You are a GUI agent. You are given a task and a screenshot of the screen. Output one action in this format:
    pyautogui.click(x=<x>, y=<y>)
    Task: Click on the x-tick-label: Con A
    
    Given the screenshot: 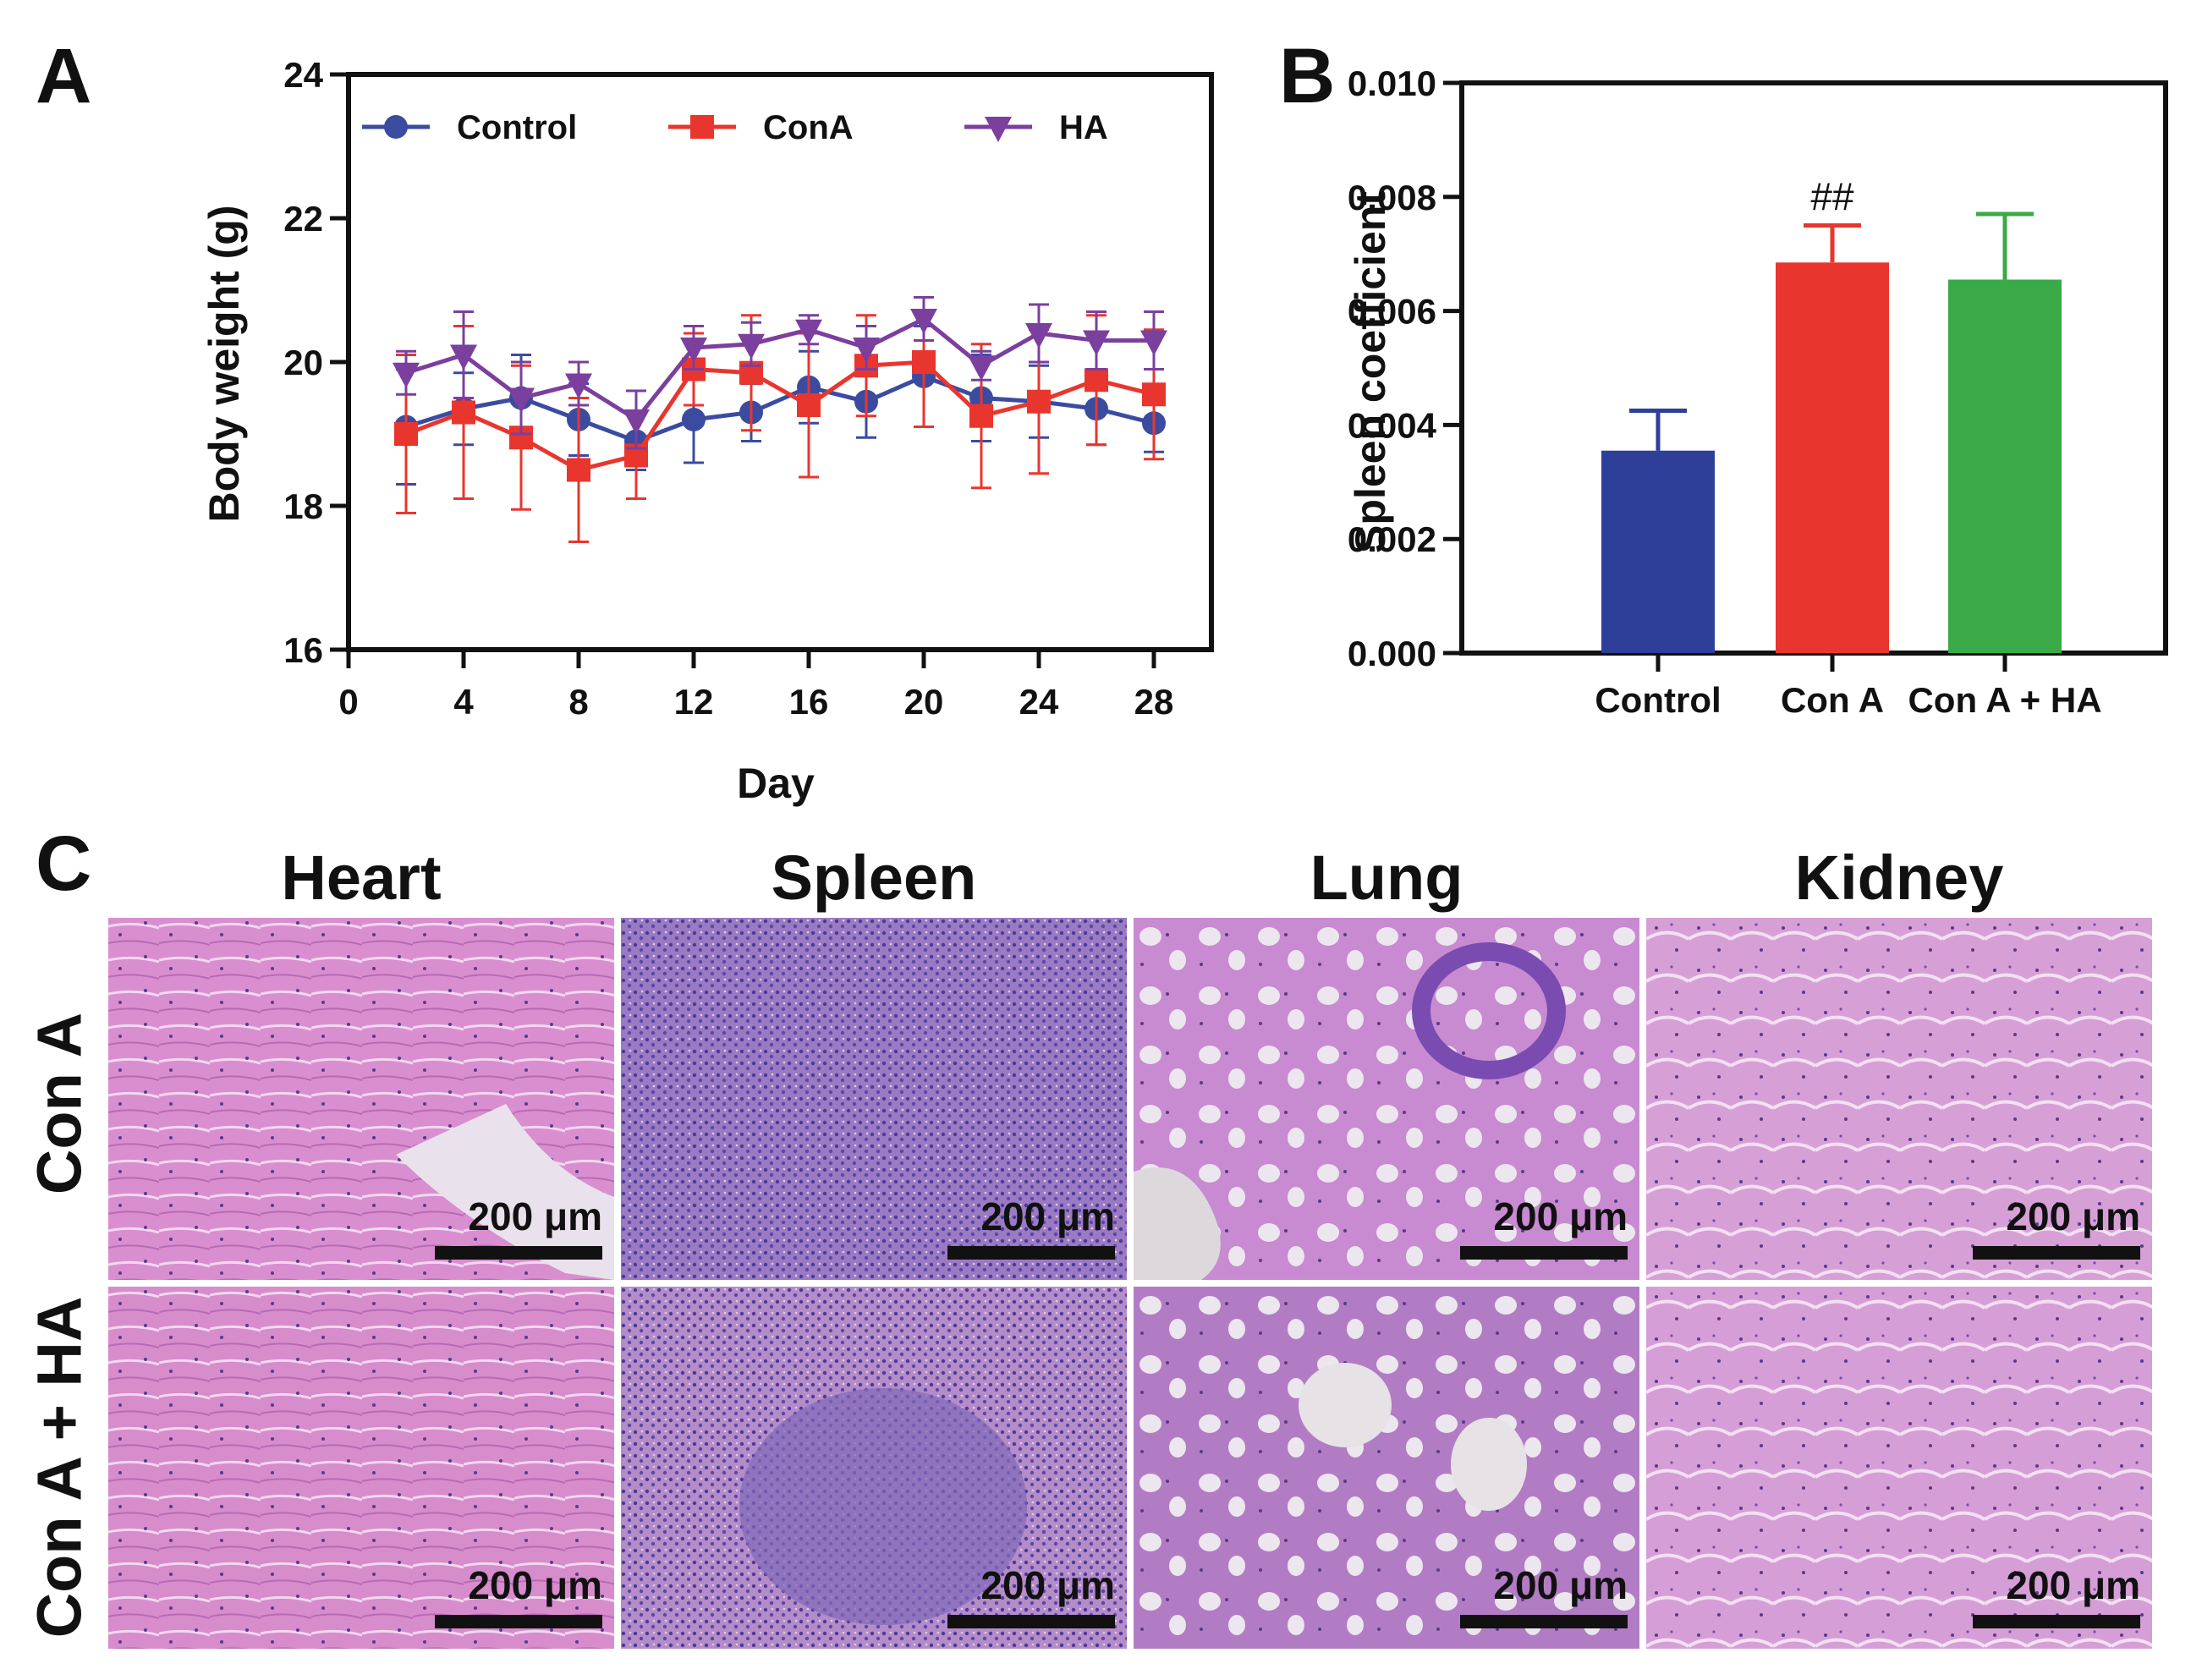 What is the action you would take?
    pyautogui.click(x=1833, y=700)
    